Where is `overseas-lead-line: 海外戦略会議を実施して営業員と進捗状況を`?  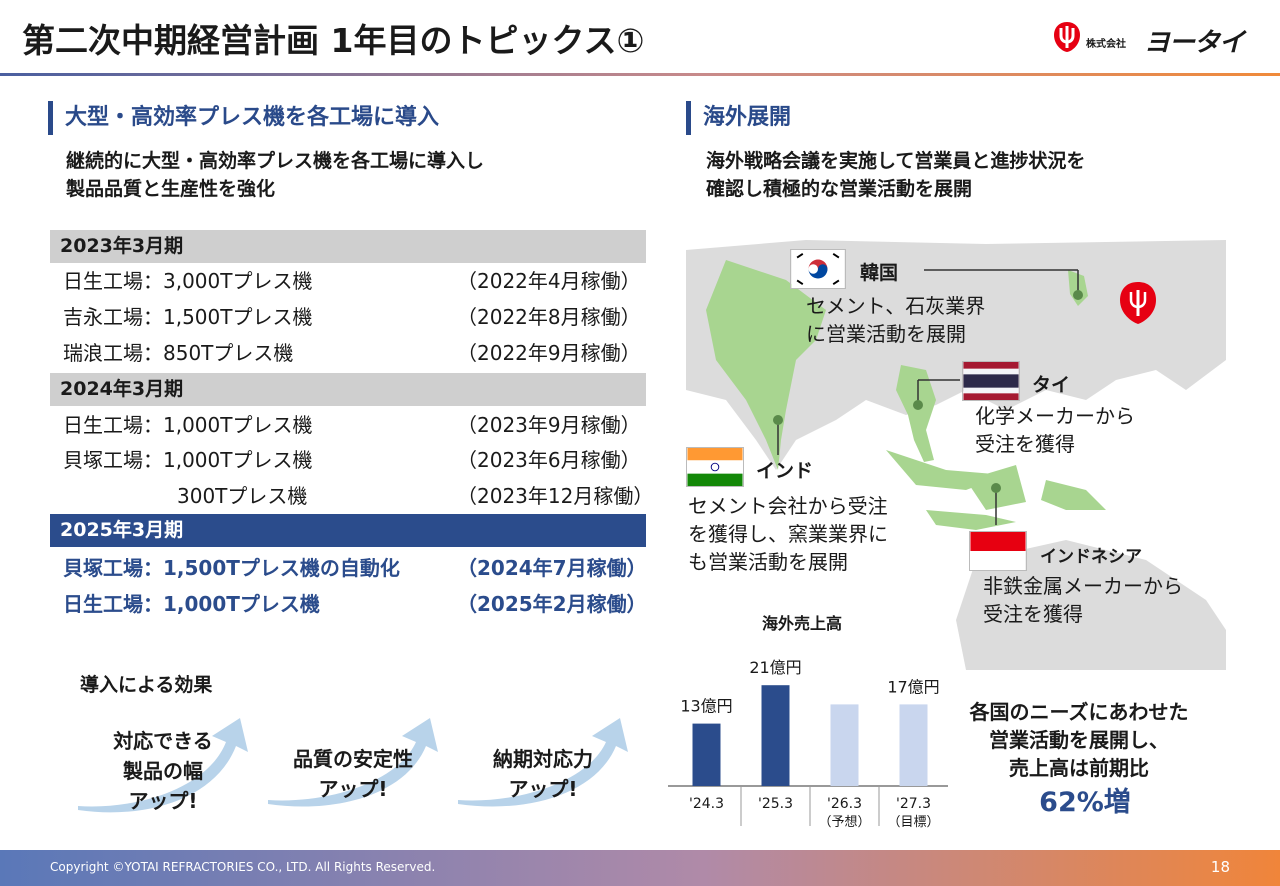 overseas-lead-line: 海外戦略会議を実施して営業員と進捗状況を is located at coordinates (896, 161).